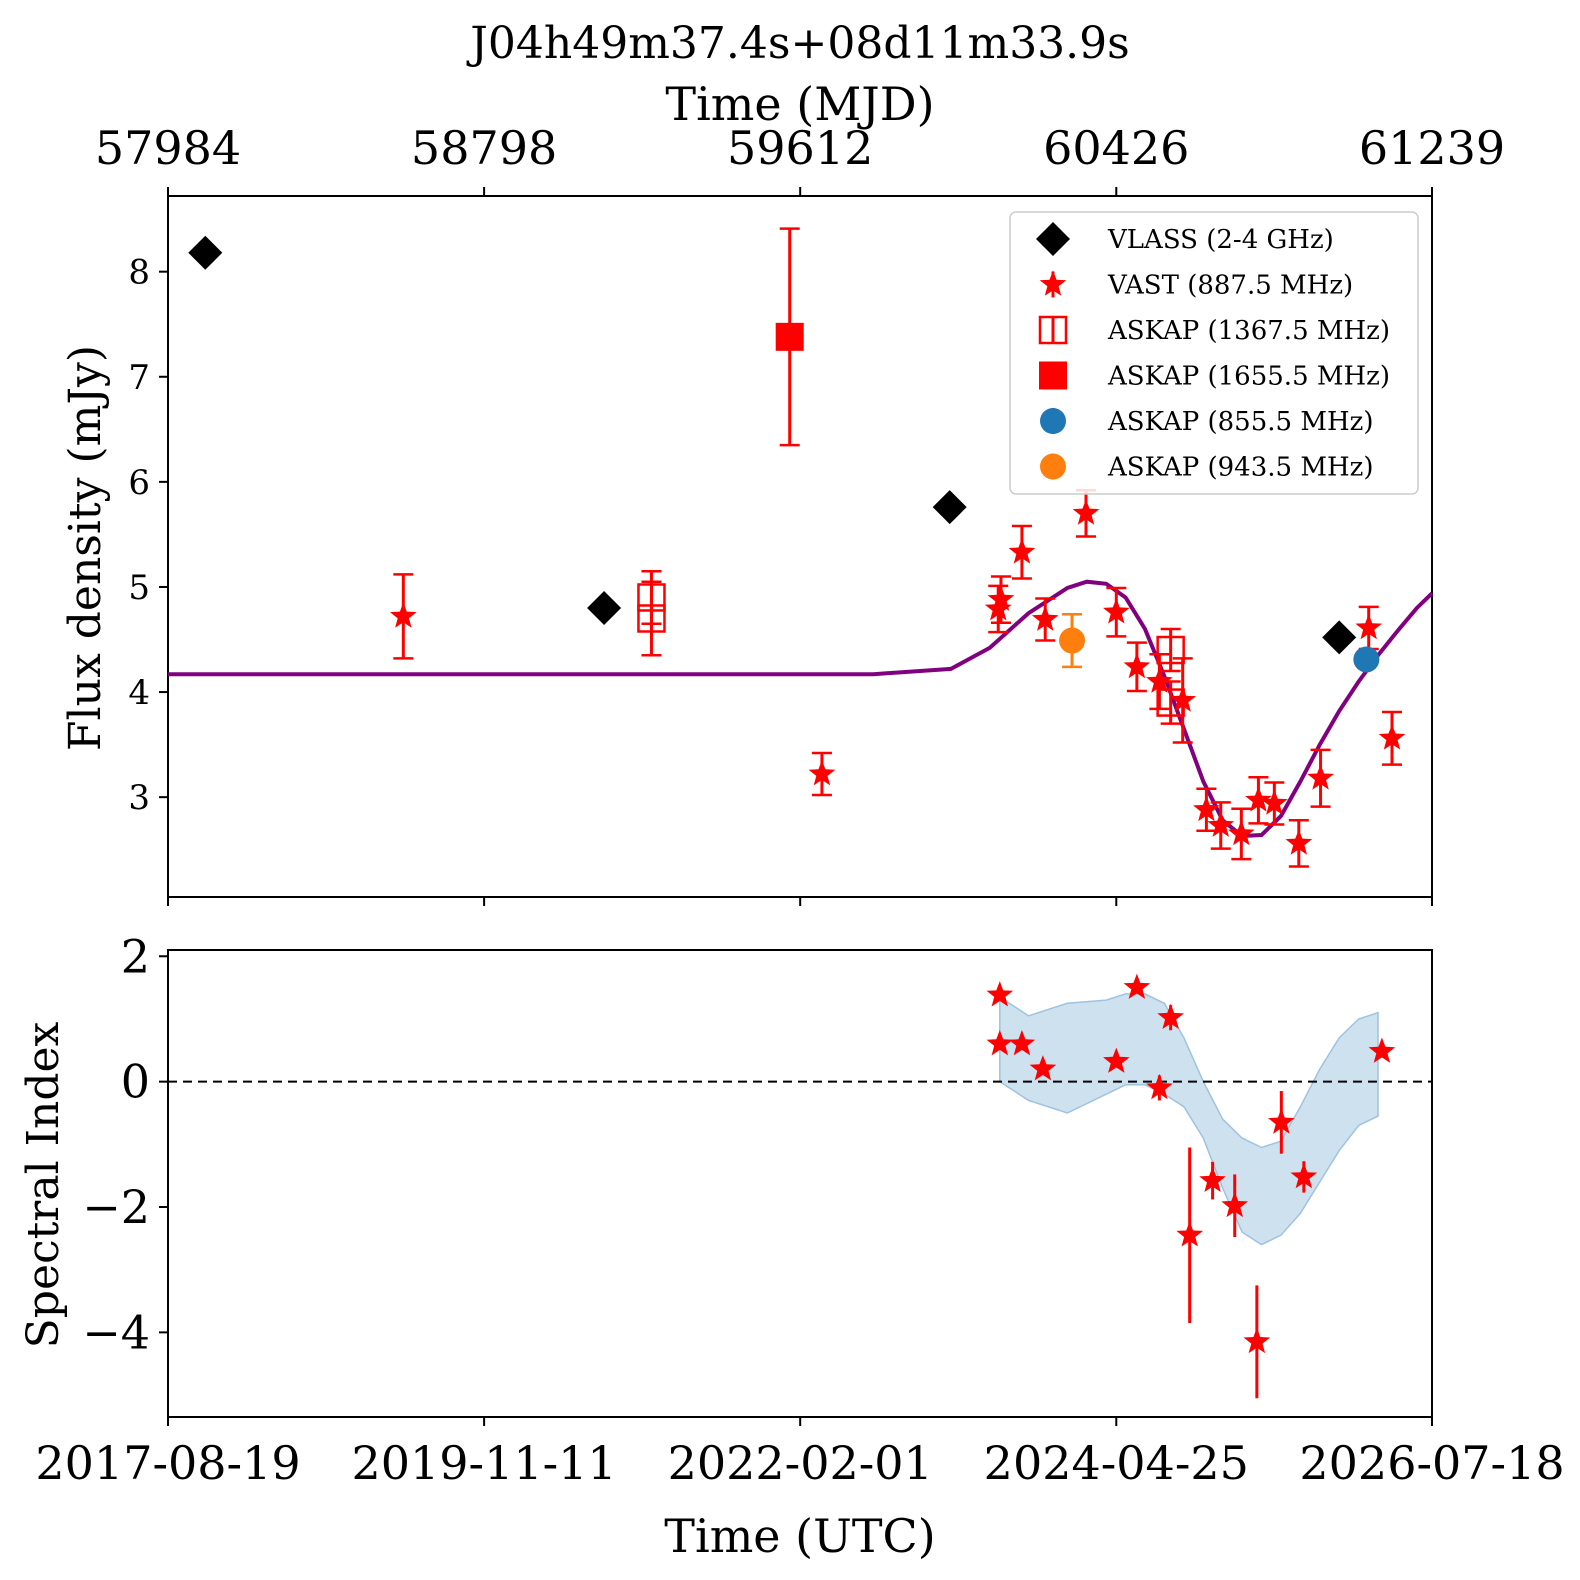  What do you see at coordinates (1189, 1119) in the screenshot?
I see `confidence-band` at bounding box center [1189, 1119].